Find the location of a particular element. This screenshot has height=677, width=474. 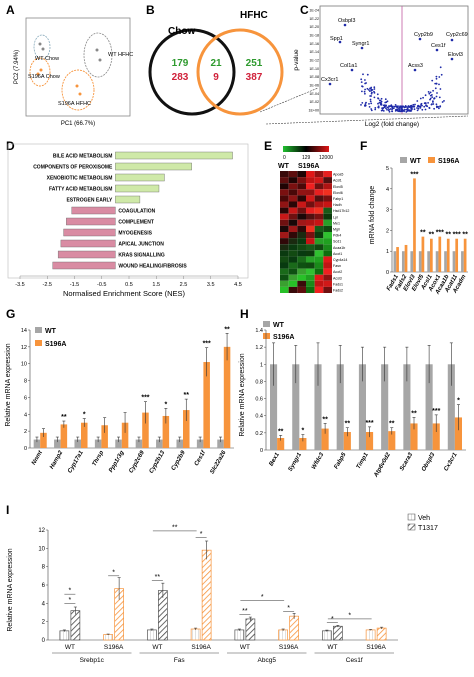

group-label-wt-hfhc: WT HFHC is located at coordinates (120, 55).